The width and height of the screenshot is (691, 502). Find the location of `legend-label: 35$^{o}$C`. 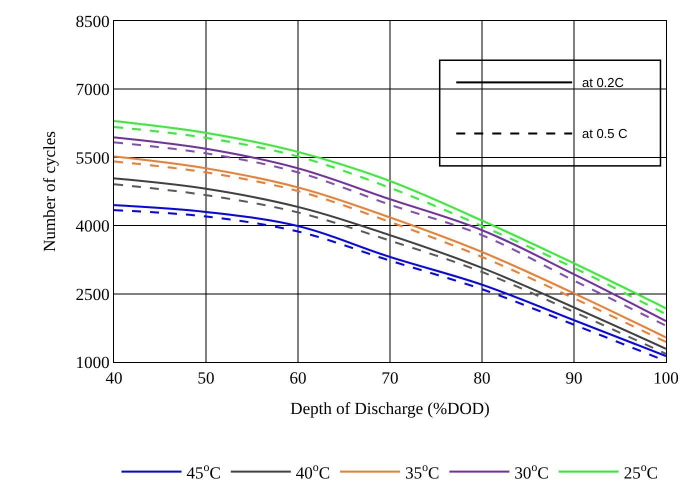

legend-label: 35$^{o}$C is located at coordinates (422, 471).